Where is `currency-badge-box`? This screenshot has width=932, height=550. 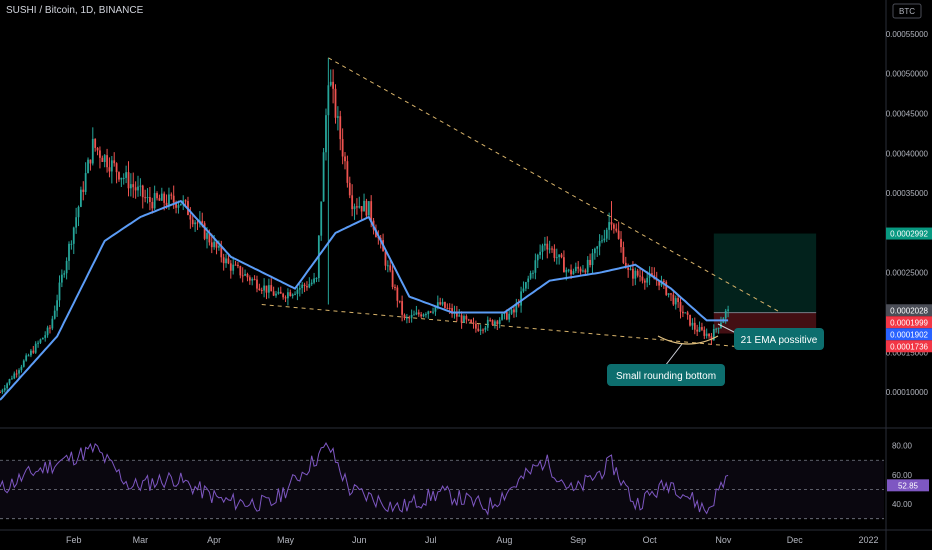 currency-badge-box is located at coordinates (907, 11).